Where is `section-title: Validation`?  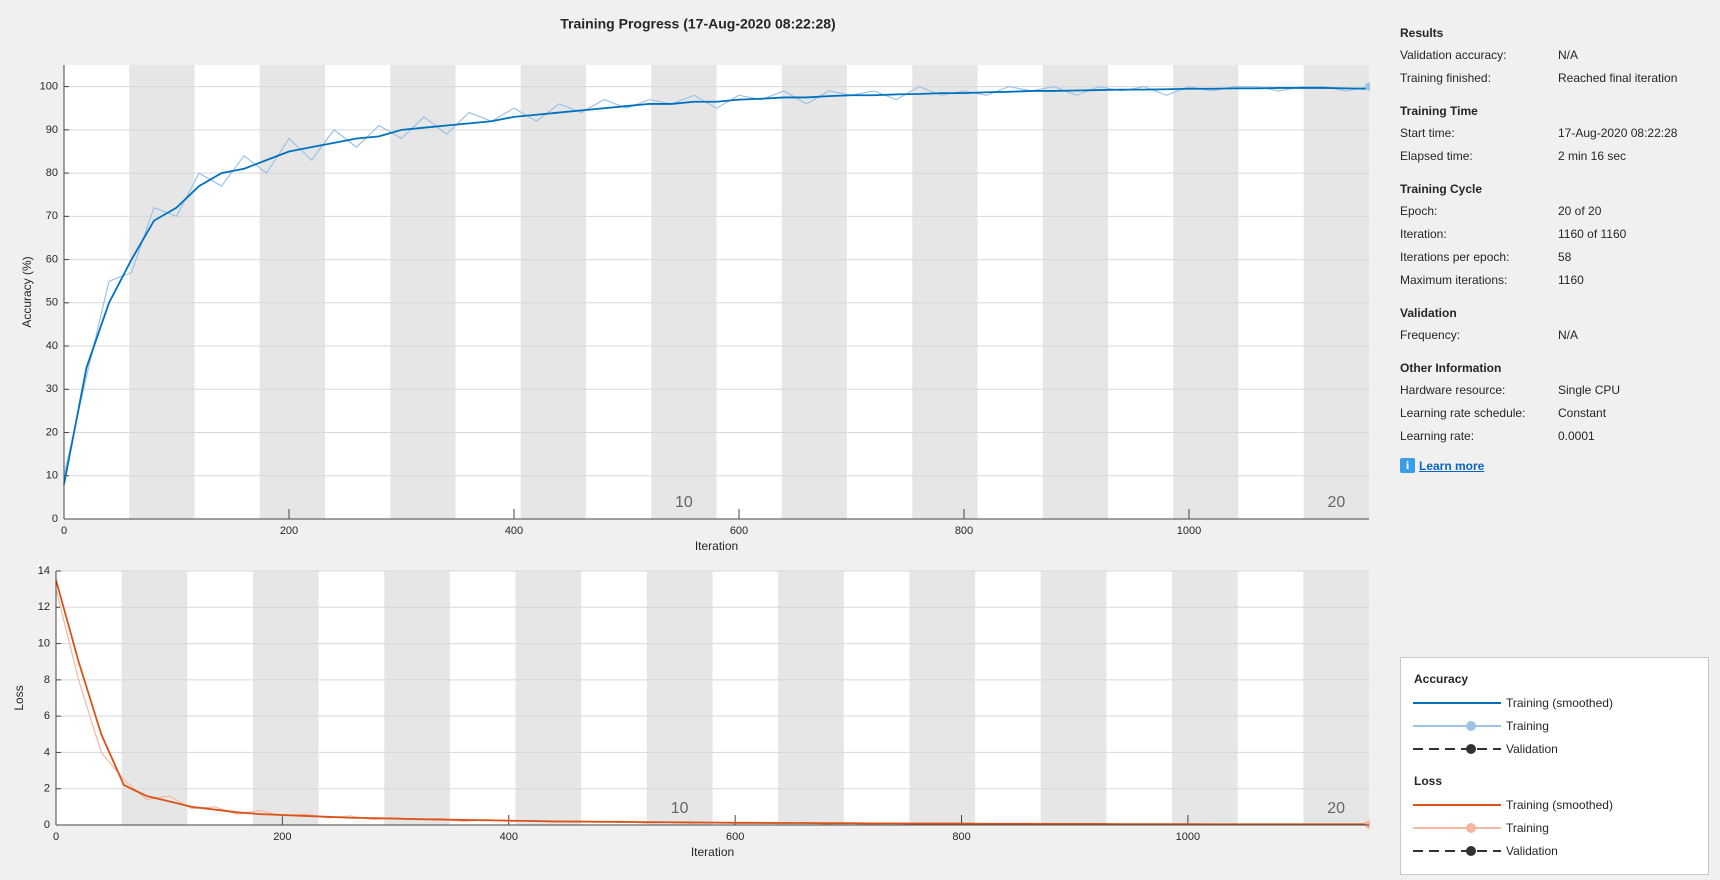 section-title: Validation is located at coordinates (1428, 313).